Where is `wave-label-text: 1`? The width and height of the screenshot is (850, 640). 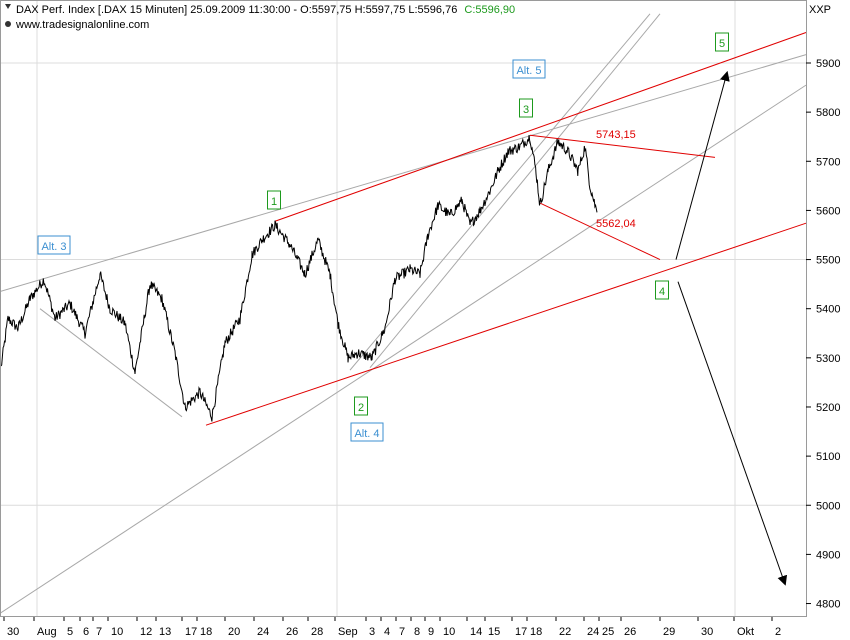 wave-label-text: 1 is located at coordinates (274, 202).